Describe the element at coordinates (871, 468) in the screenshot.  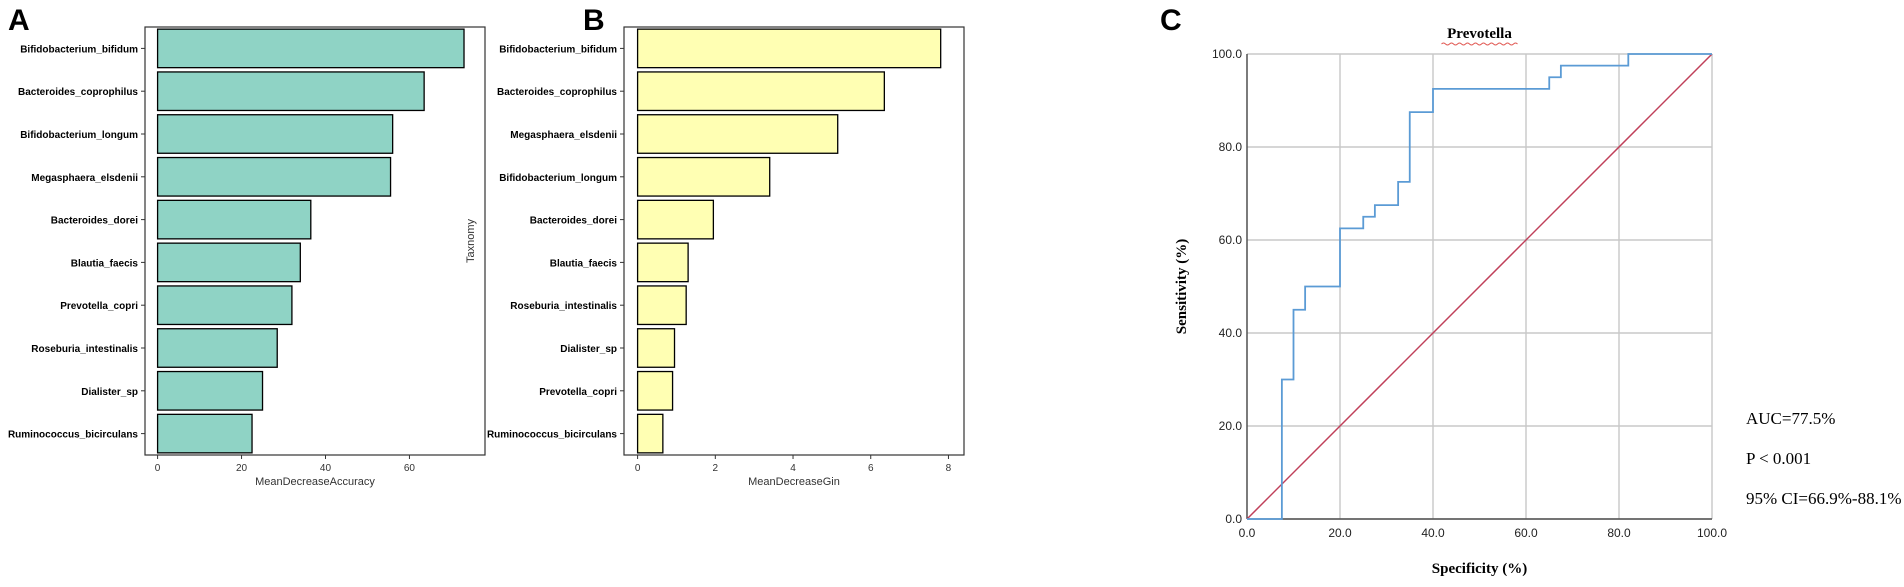
I see `chart-b-xtick-label: 6` at that location.